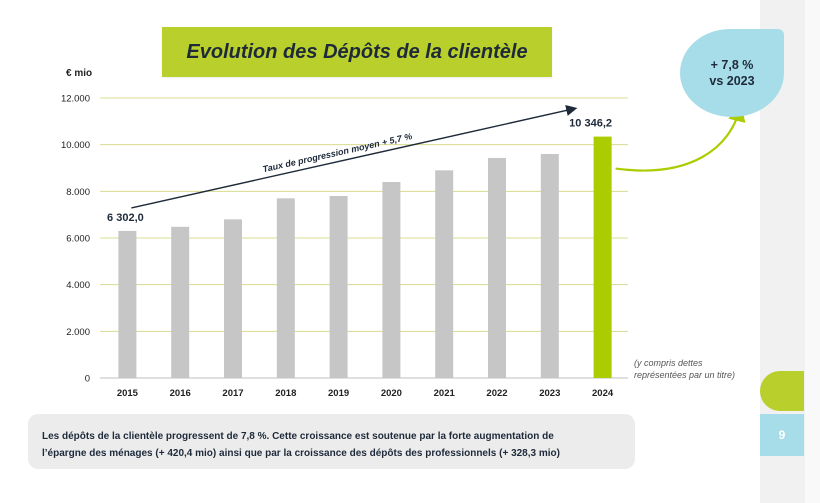 This screenshot has height=503, width=820. What do you see at coordinates (127, 304) in the screenshot?
I see `bar-2015` at bounding box center [127, 304].